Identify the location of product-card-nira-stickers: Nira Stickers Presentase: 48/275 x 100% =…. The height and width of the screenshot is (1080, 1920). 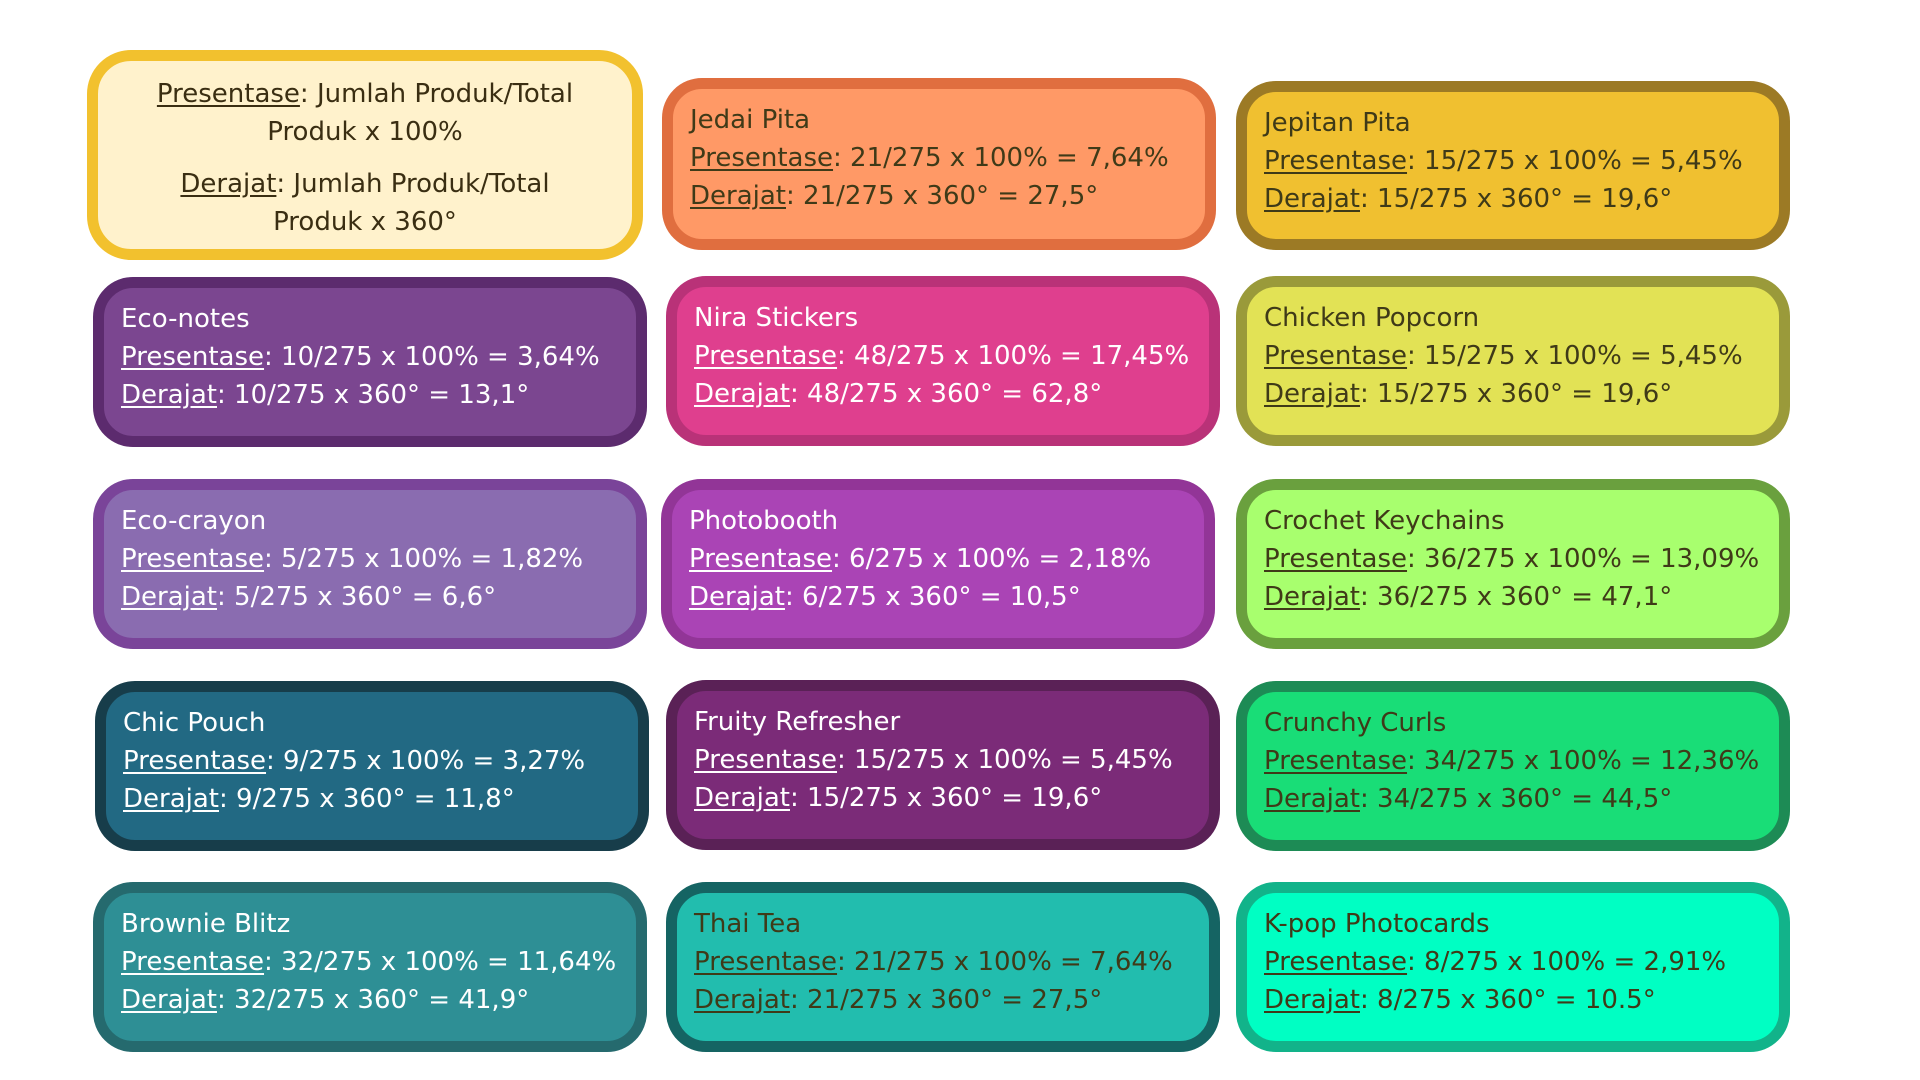
(943, 361).